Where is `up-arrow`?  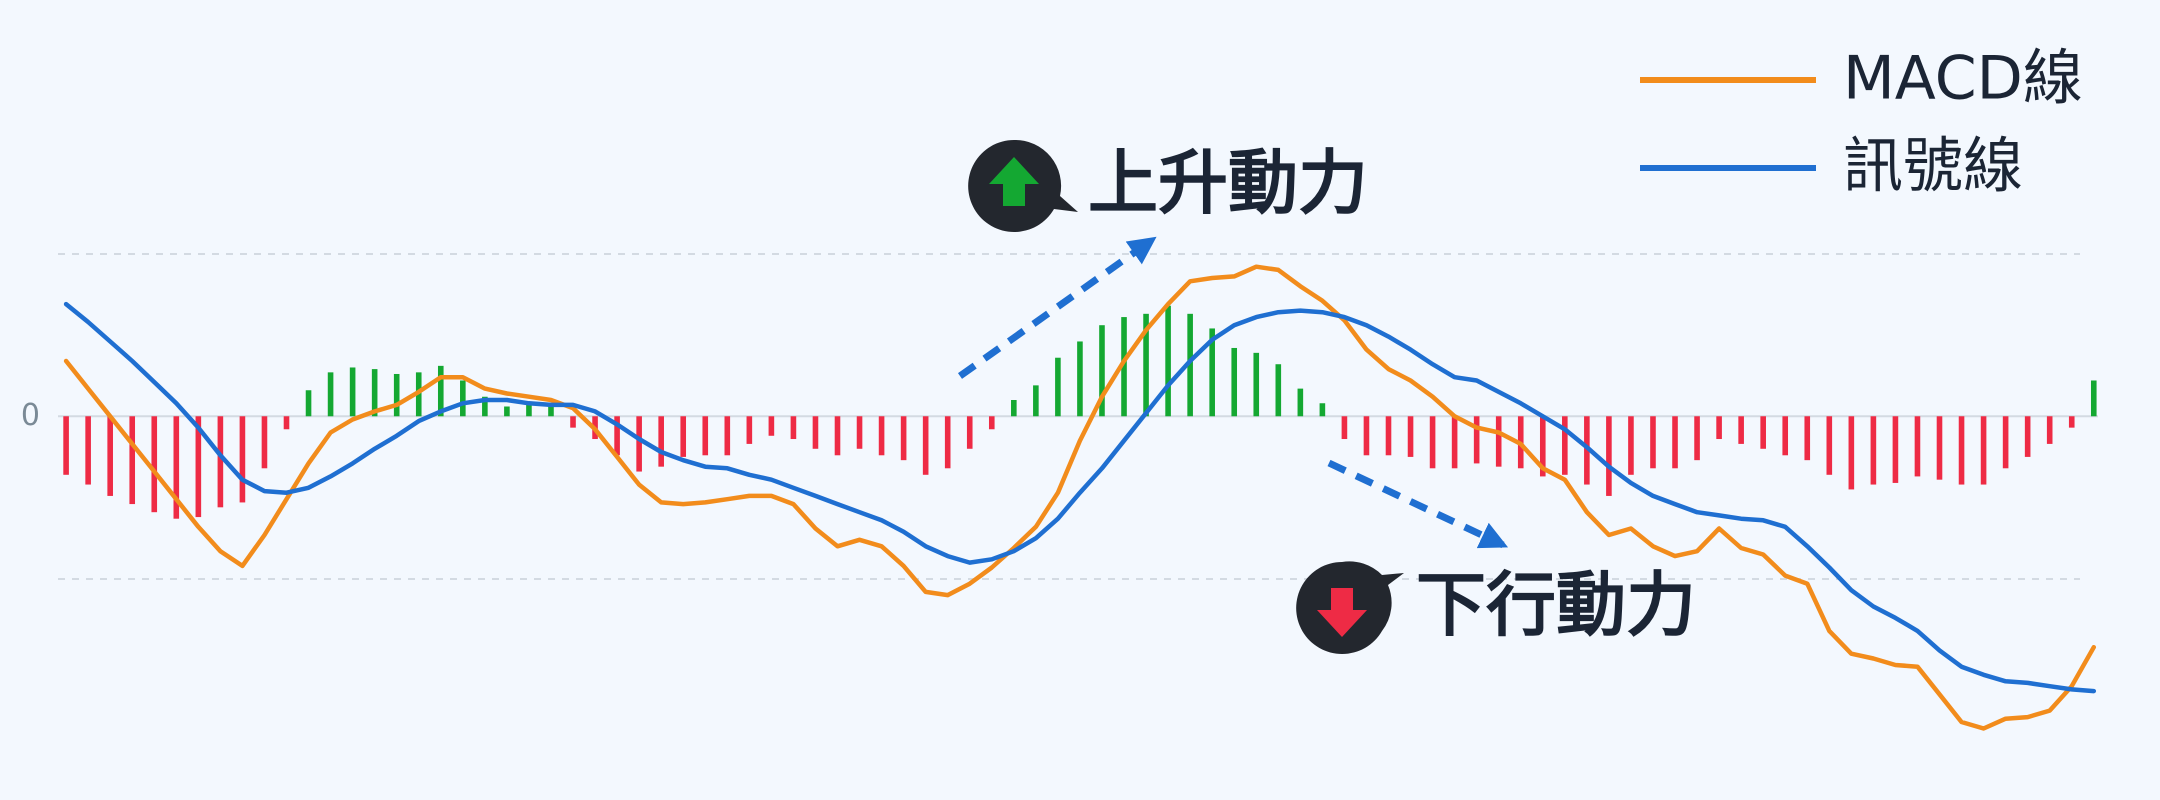 up-arrow is located at coordinates (1057, 307).